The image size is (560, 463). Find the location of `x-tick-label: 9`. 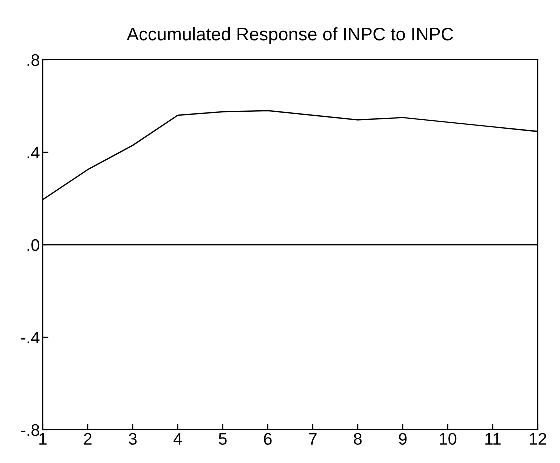

x-tick-label: 9 is located at coordinates (403, 439).